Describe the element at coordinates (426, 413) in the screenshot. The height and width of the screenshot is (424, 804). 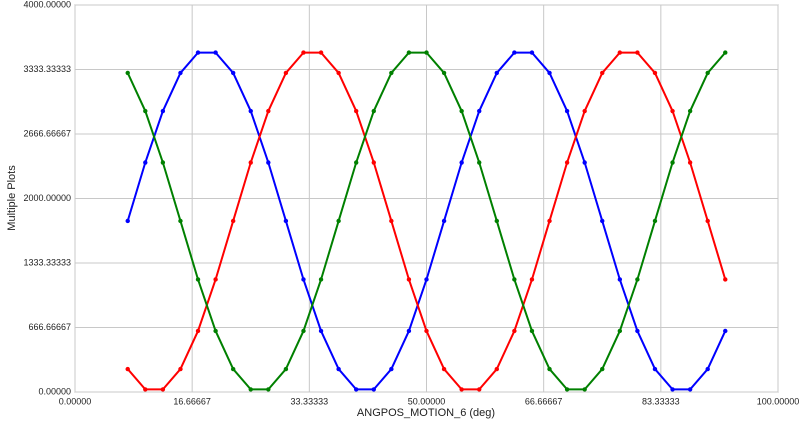
I see `x-axis-title: ANGPOS_MOTION_6 (deg)` at that location.